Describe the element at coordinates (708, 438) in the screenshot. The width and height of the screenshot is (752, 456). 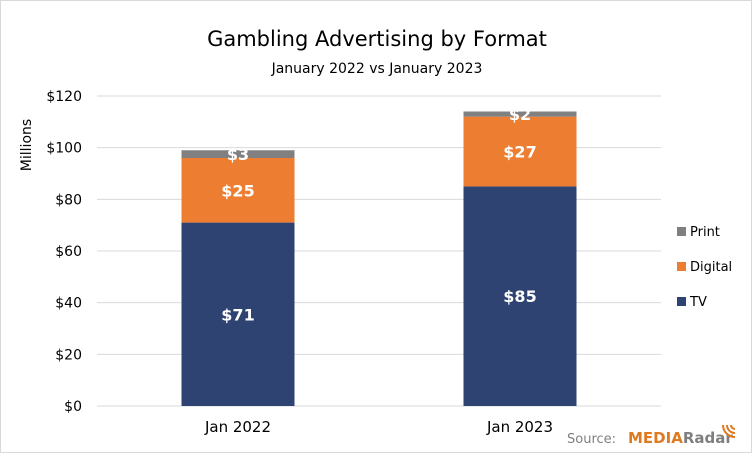
I see `brand-radar: Radar` at that location.